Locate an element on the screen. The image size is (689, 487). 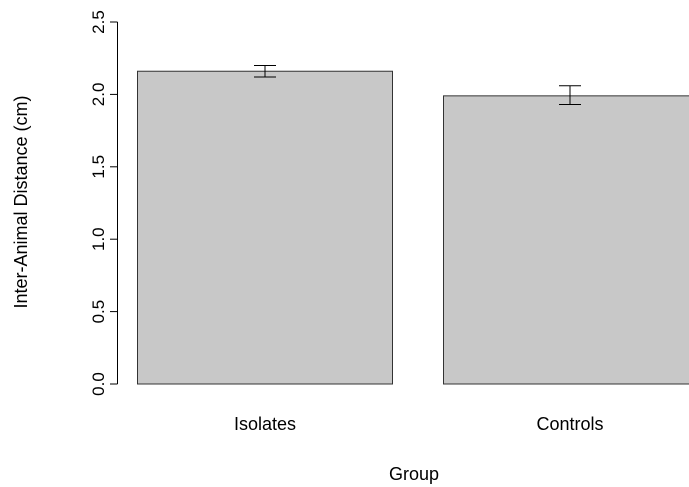
x-axis-label: Group is located at coordinates (414, 474).